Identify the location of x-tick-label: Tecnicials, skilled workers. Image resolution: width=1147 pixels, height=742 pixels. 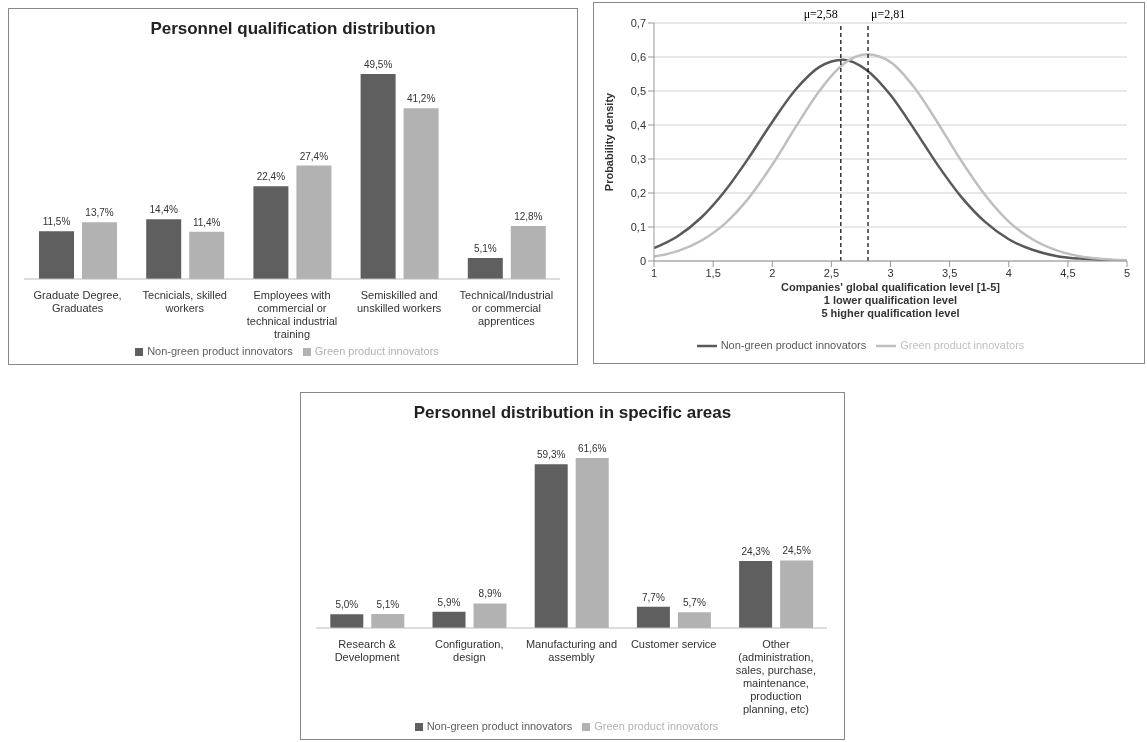
(184, 301).